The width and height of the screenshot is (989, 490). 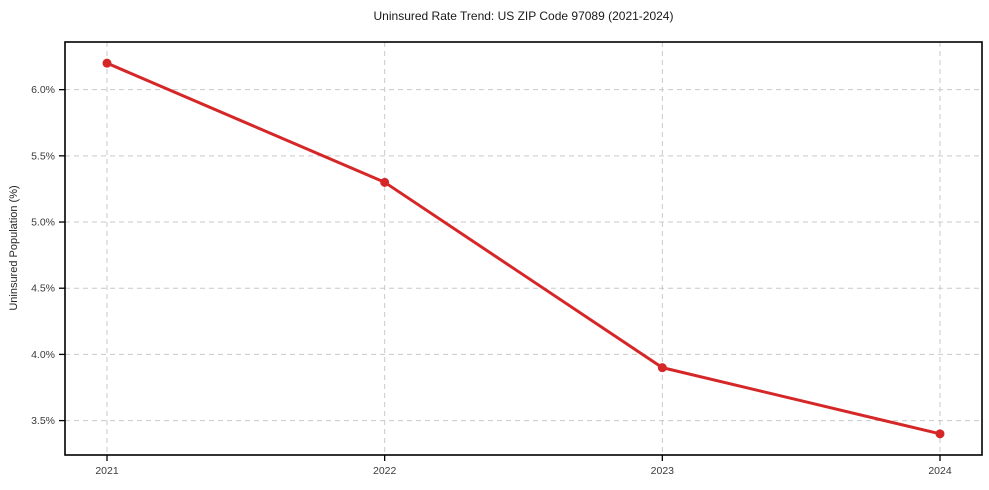 What do you see at coordinates (940, 471) in the screenshot?
I see `x-tick-label: 2024` at bounding box center [940, 471].